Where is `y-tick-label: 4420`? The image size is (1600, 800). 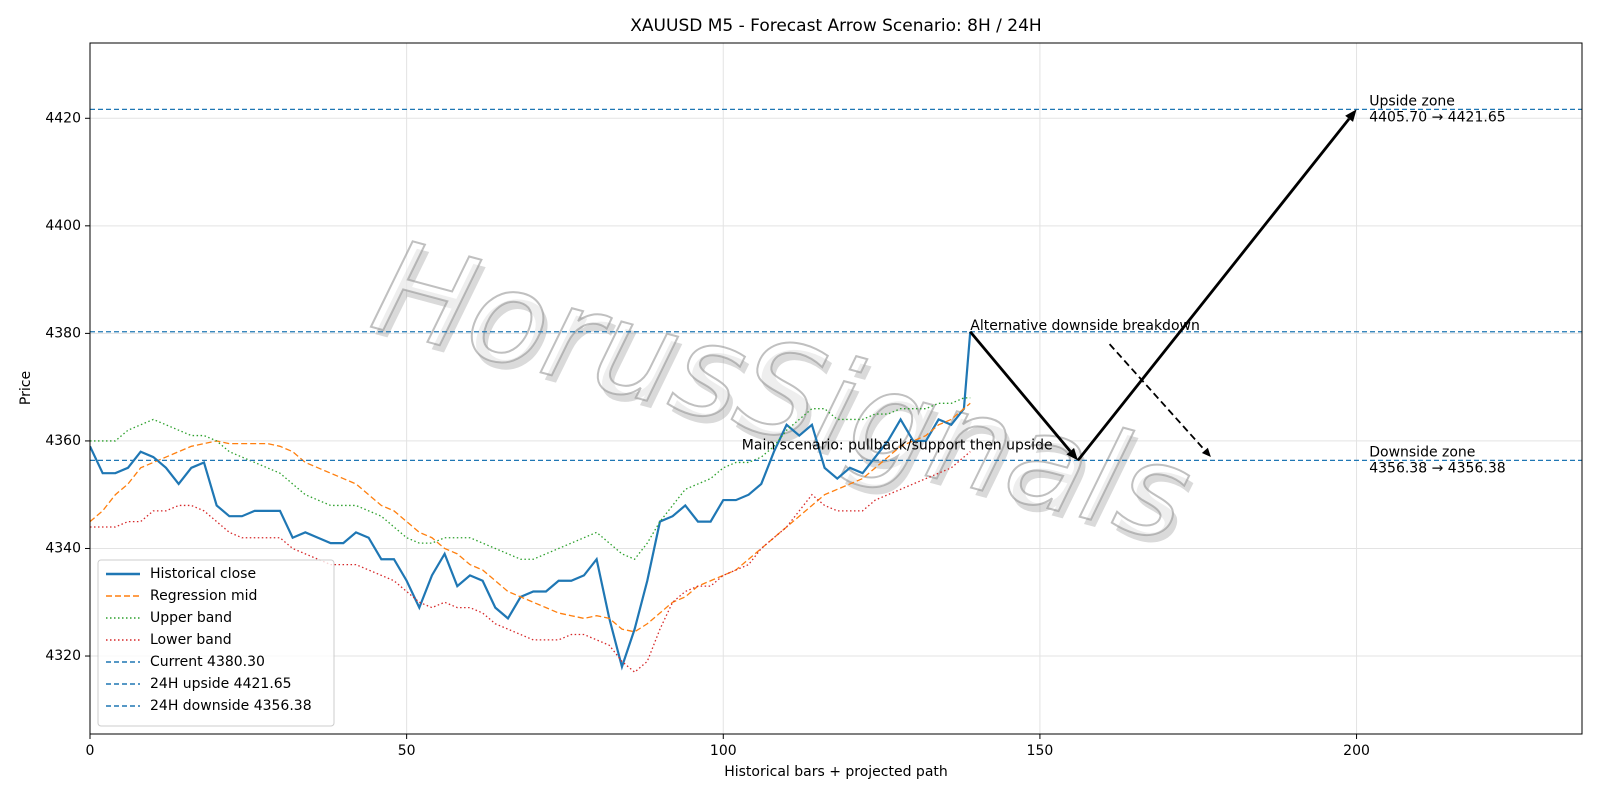 y-tick-label: 4420 is located at coordinates (63, 118).